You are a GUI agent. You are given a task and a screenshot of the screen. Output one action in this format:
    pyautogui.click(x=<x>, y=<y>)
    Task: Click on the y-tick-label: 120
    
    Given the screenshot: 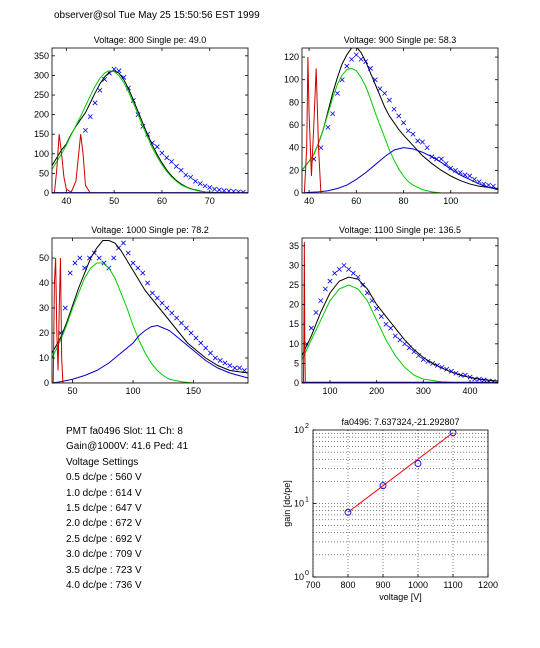 What is the action you would take?
    pyautogui.click(x=291, y=57)
    